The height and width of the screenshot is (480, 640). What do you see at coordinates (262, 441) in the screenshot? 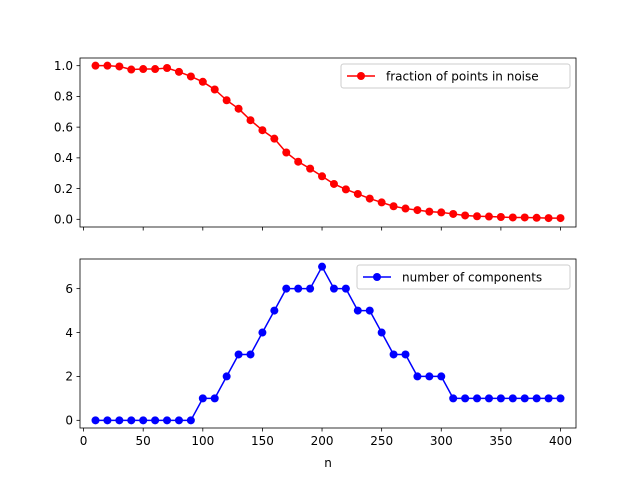
I see `x-tick-label: 150` at bounding box center [262, 441].